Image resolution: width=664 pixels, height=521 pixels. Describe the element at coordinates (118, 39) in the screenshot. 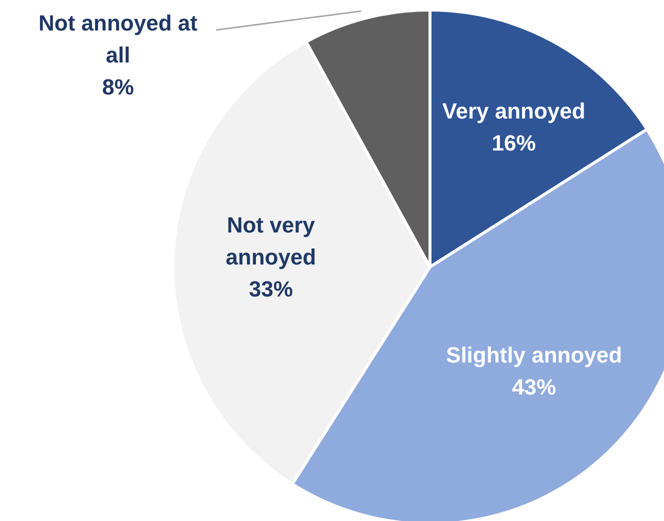

I see `slice-label: Not annoyed at all` at that location.